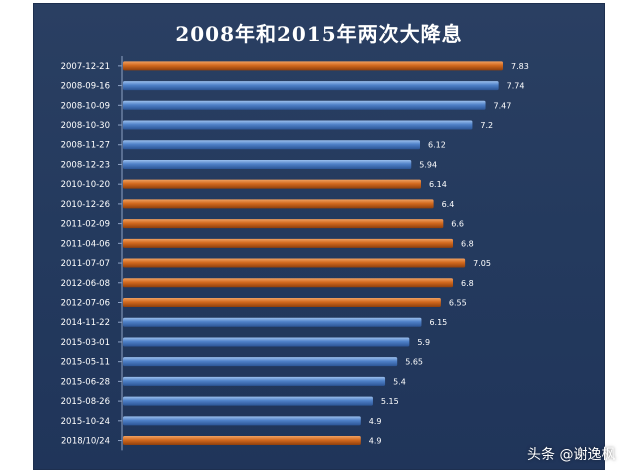 The image size is (640, 475). I want to click on category-label: 2011-04-06, so click(85, 244).